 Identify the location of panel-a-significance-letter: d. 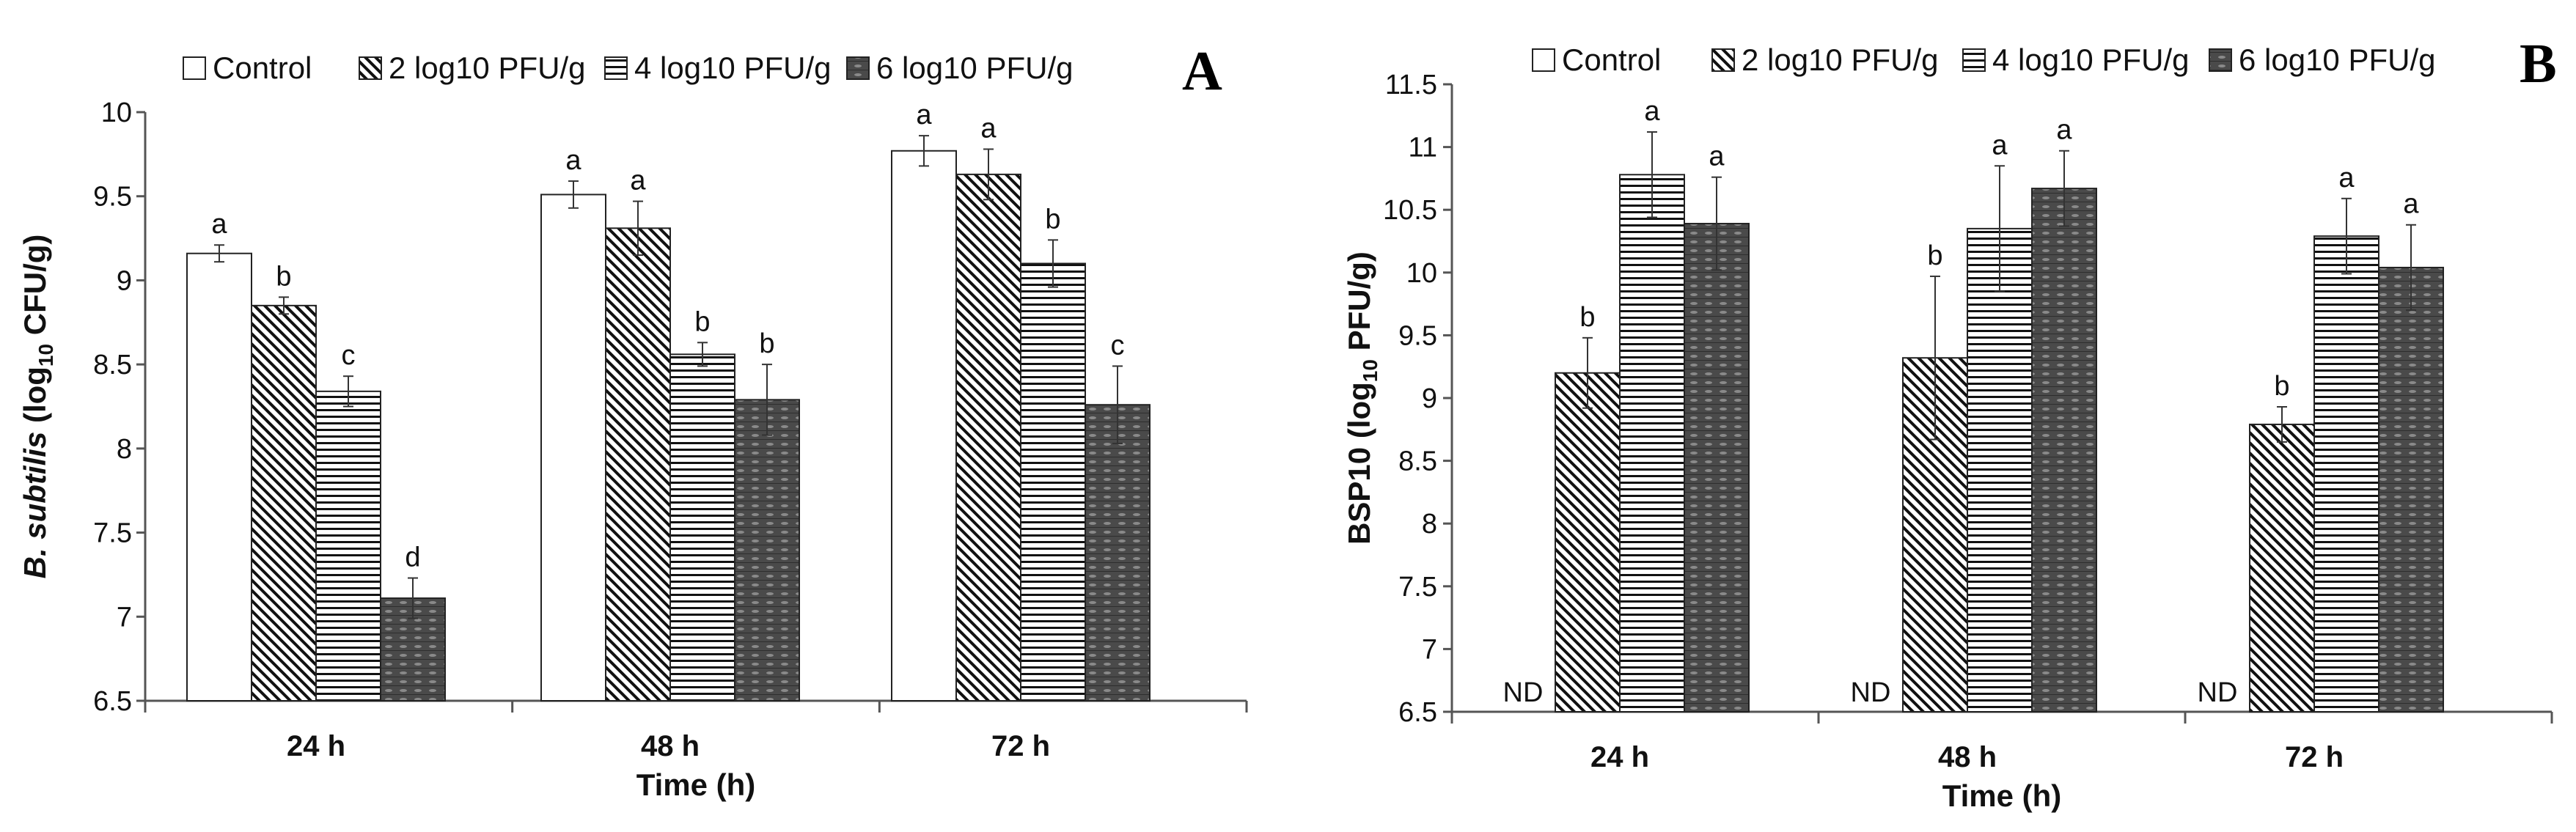
(413, 557).